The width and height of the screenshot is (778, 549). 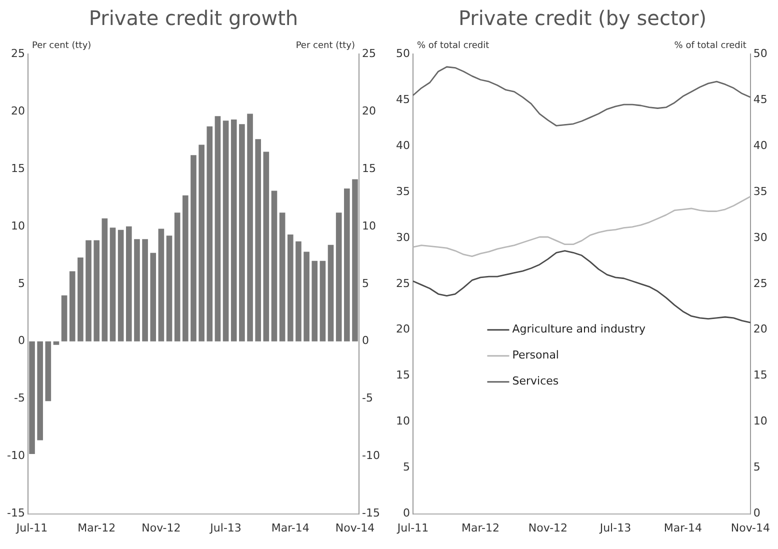 What do you see at coordinates (535, 355) in the screenshot?
I see `legend-label: Personal` at bounding box center [535, 355].